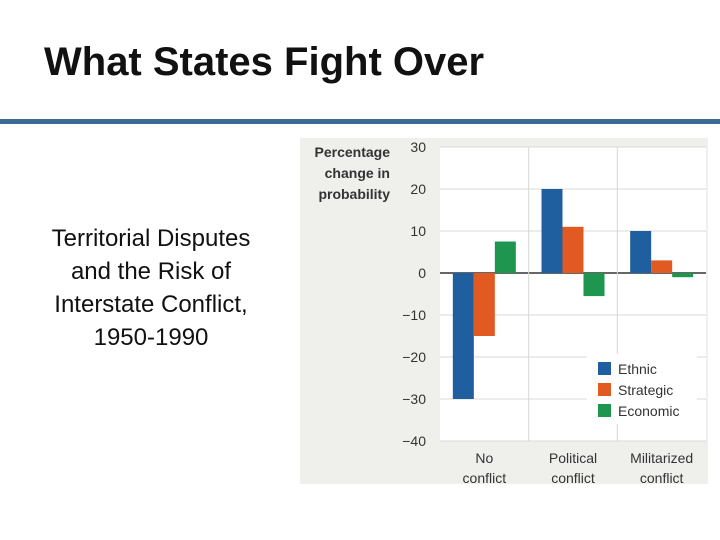  Describe the element at coordinates (418, 231) in the screenshot. I see `y-tick-label: 10` at that location.